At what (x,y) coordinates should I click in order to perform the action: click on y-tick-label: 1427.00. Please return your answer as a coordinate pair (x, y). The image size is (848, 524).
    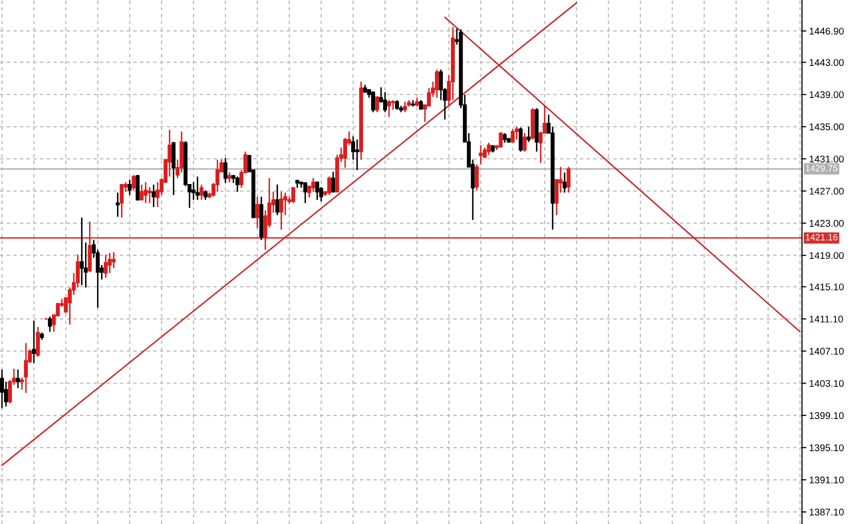
    Looking at the image, I should click on (827, 191).